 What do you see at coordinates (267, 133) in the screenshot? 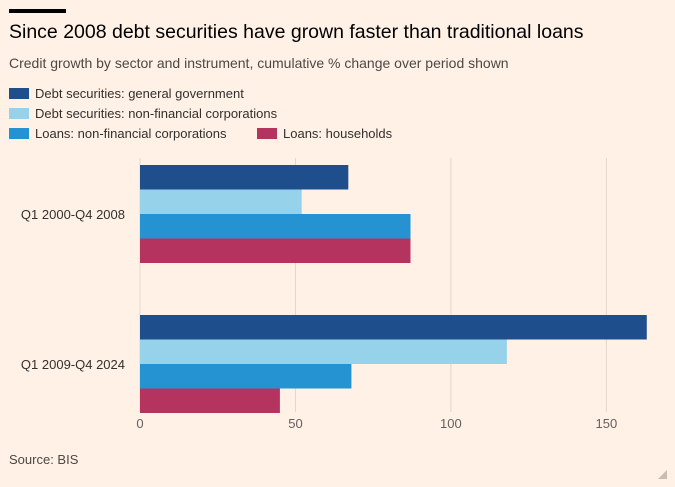
I see `legend-swatch-household-loans` at bounding box center [267, 133].